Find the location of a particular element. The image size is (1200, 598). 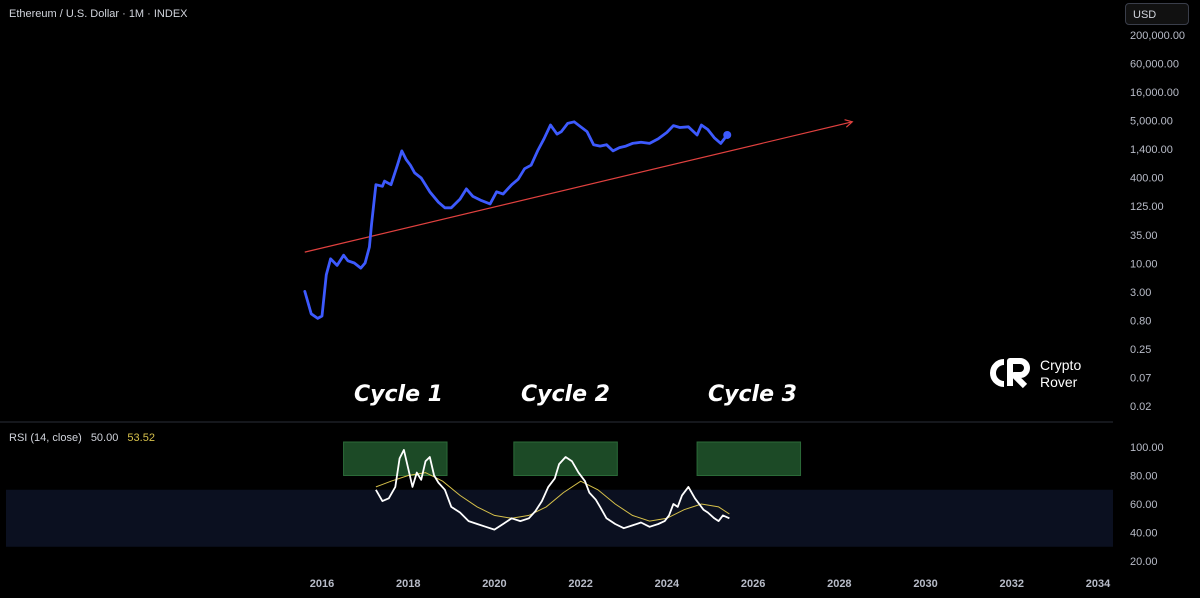

last-price-dot is located at coordinates (727, 134).